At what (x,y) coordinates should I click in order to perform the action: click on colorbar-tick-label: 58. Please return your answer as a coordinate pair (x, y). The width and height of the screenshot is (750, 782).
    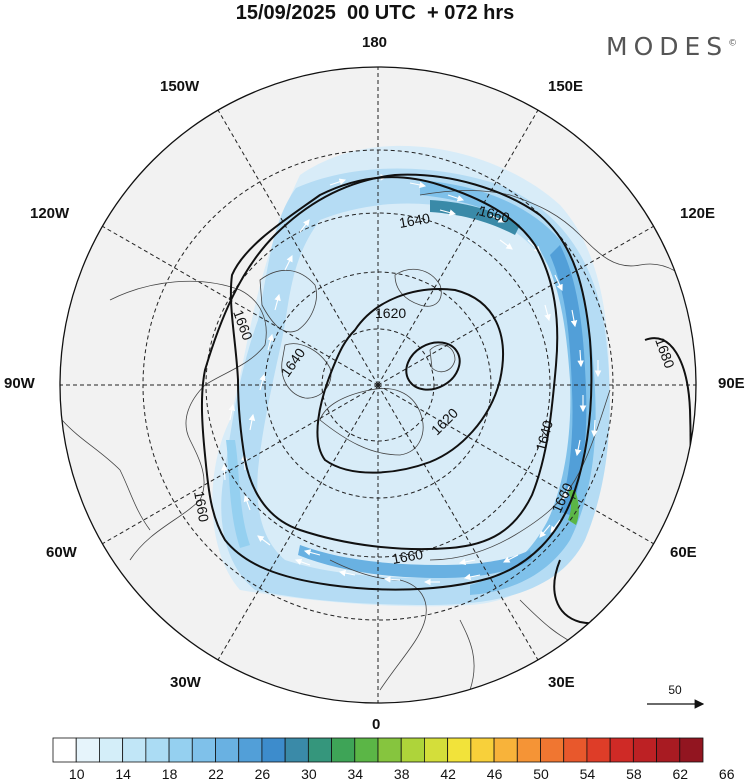
    Looking at the image, I should click on (634, 774).